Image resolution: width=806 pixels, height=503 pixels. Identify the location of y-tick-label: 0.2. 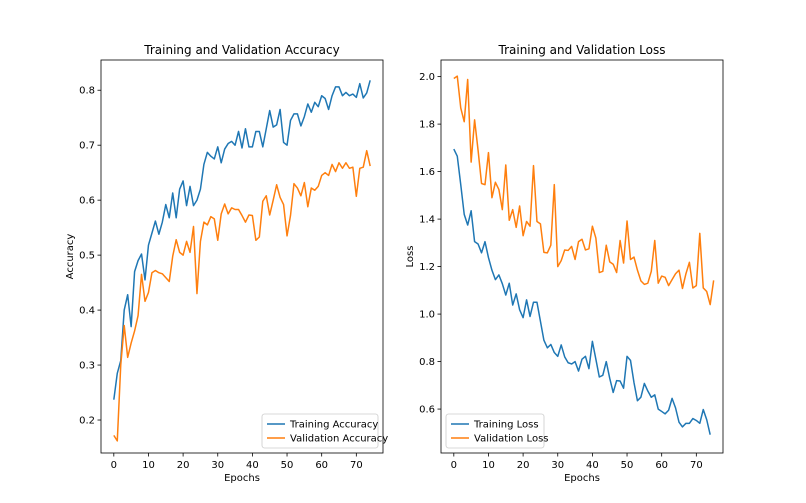
(87, 421).